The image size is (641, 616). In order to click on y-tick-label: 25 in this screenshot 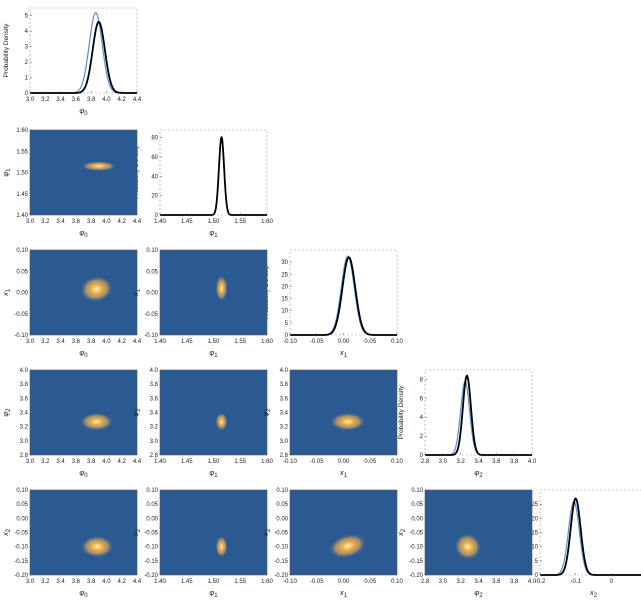, I will do `click(534, 505)`.